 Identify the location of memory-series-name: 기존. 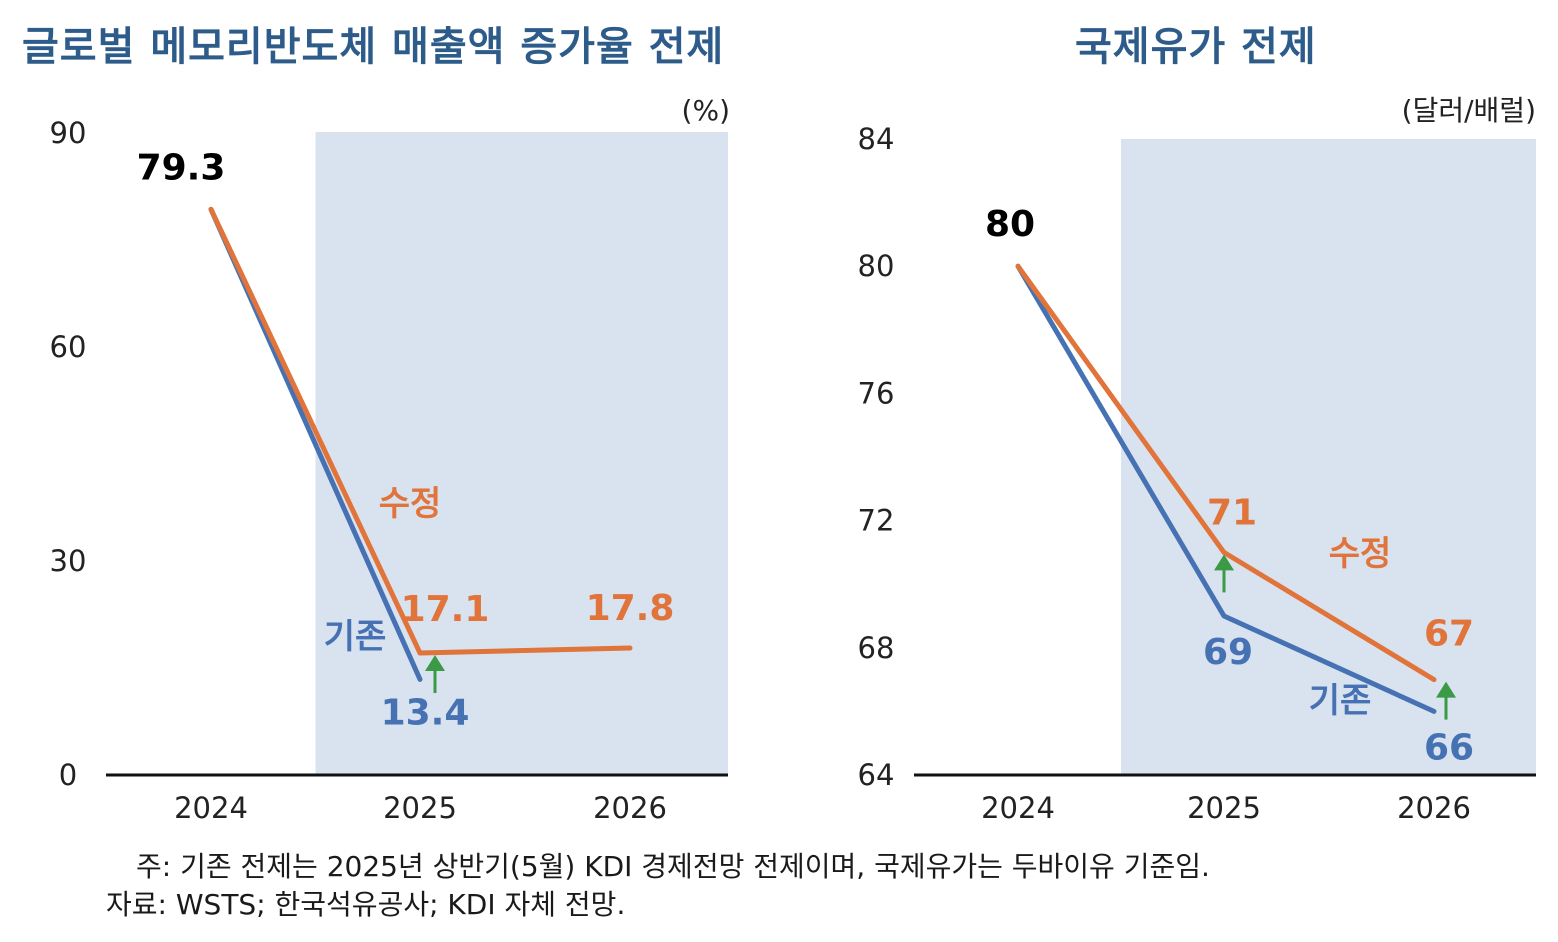
(355, 637).